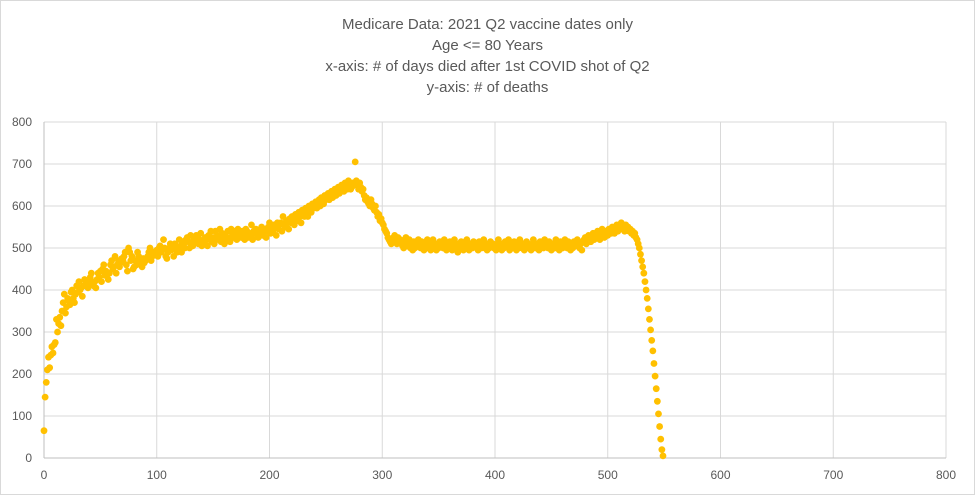  I want to click on x-tick-label: 200, so click(269, 475).